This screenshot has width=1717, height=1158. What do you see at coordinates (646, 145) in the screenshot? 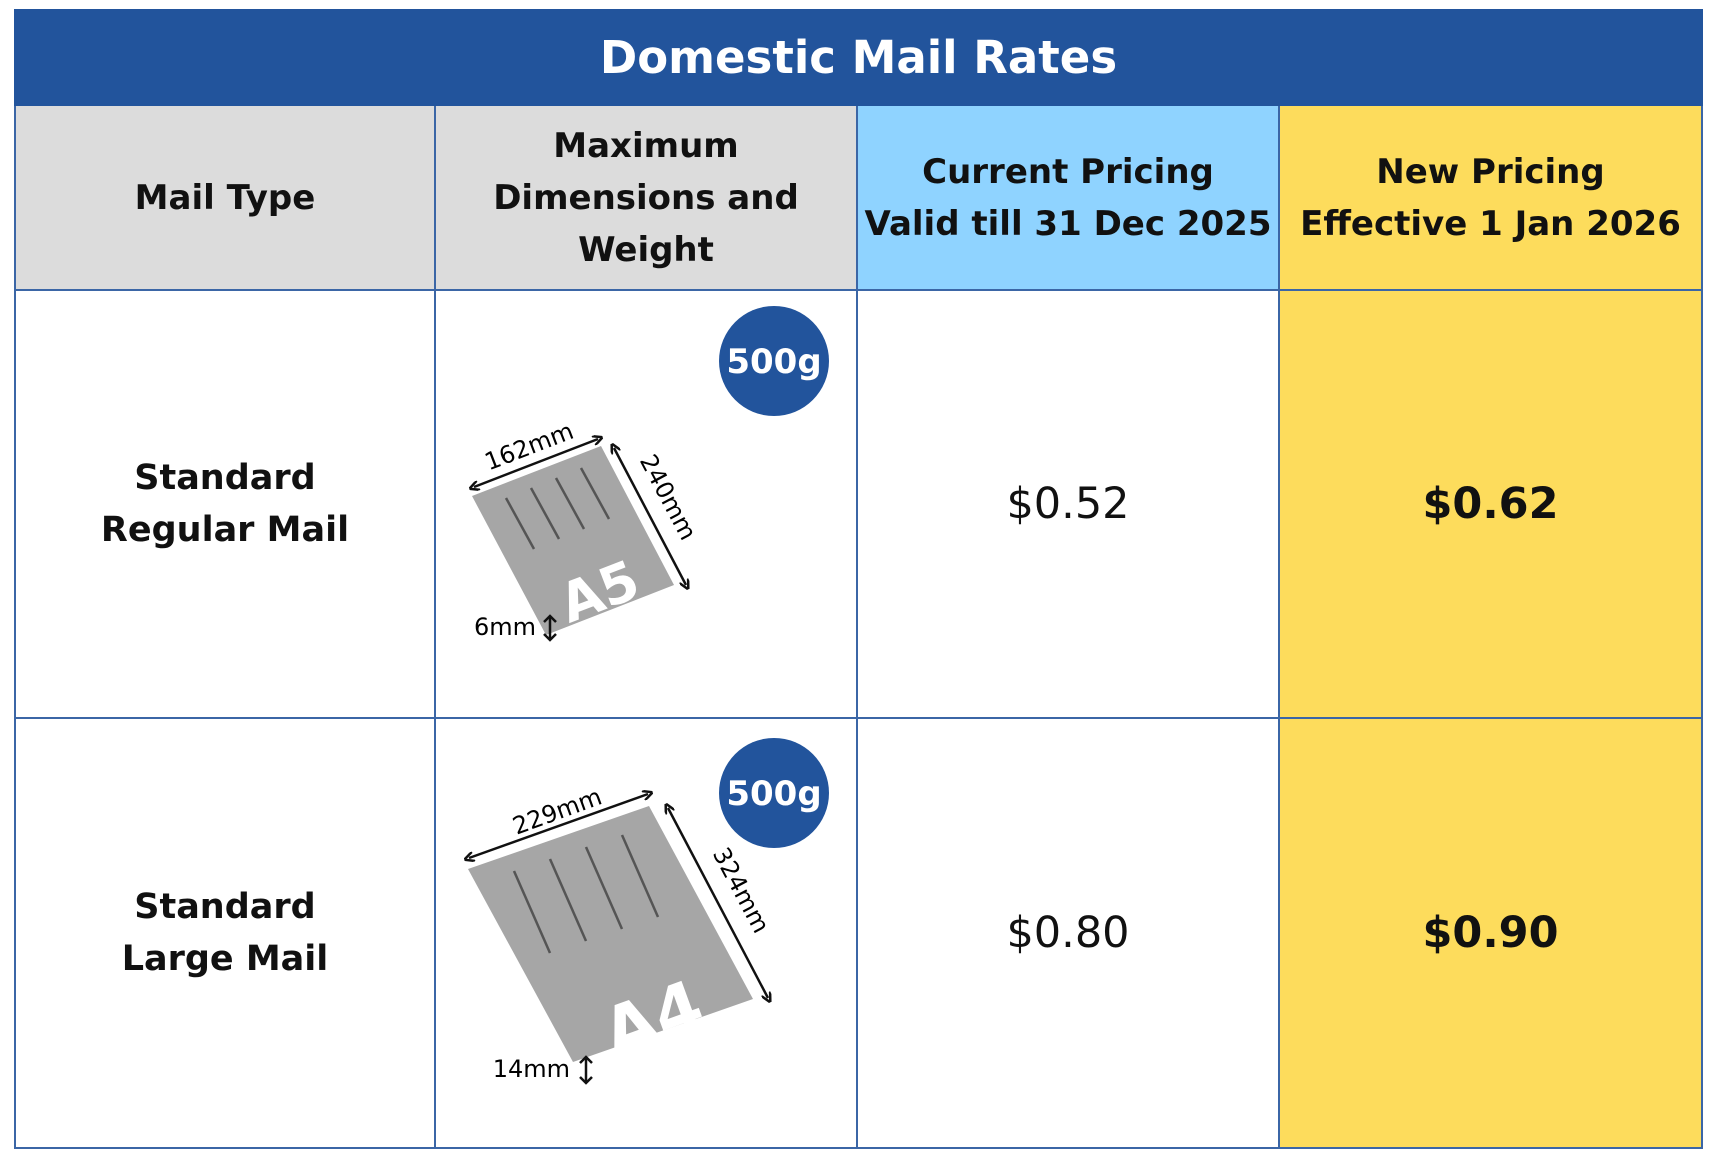
I see `header-dimensions-line1: Maximum` at bounding box center [646, 145].